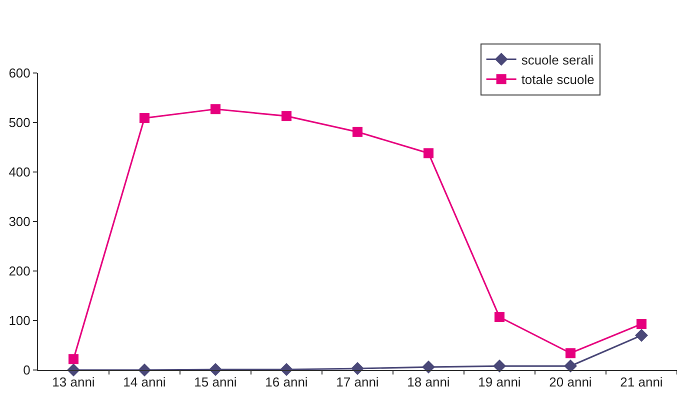 The height and width of the screenshot is (403, 680). What do you see at coordinates (557, 60) in the screenshot?
I see `legend-label: scuole serali` at bounding box center [557, 60].